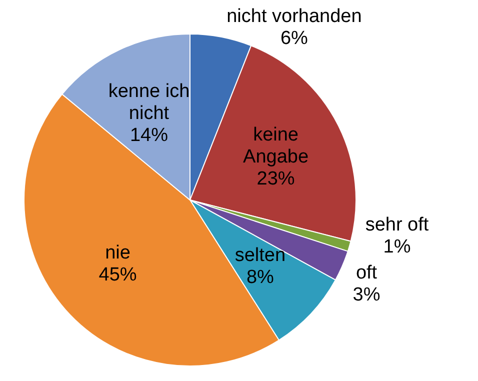 This screenshot has width=478, height=381. I want to click on data-label: 6%, so click(294, 39).